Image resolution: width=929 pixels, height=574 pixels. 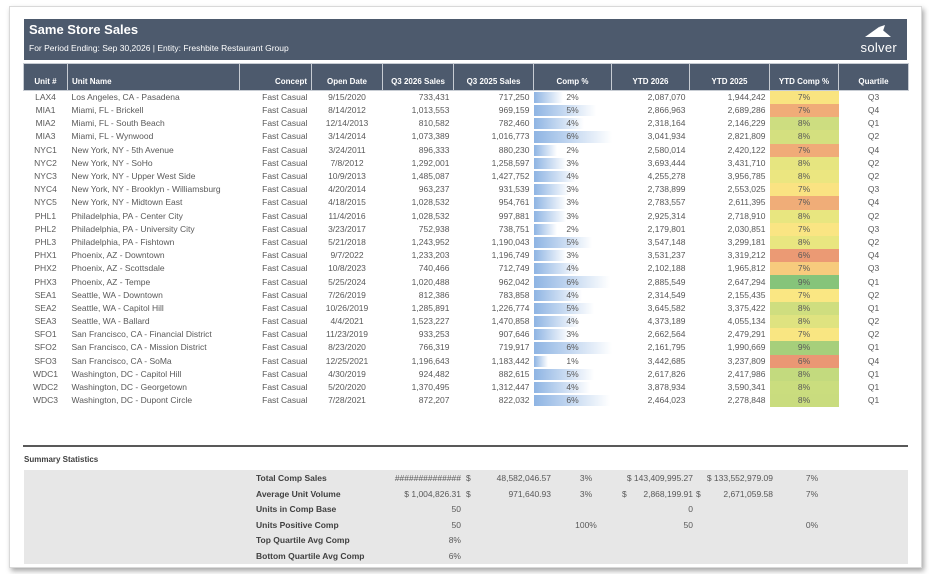 I want to click on col-header-comp-pct: Comp %, so click(x=572, y=77).